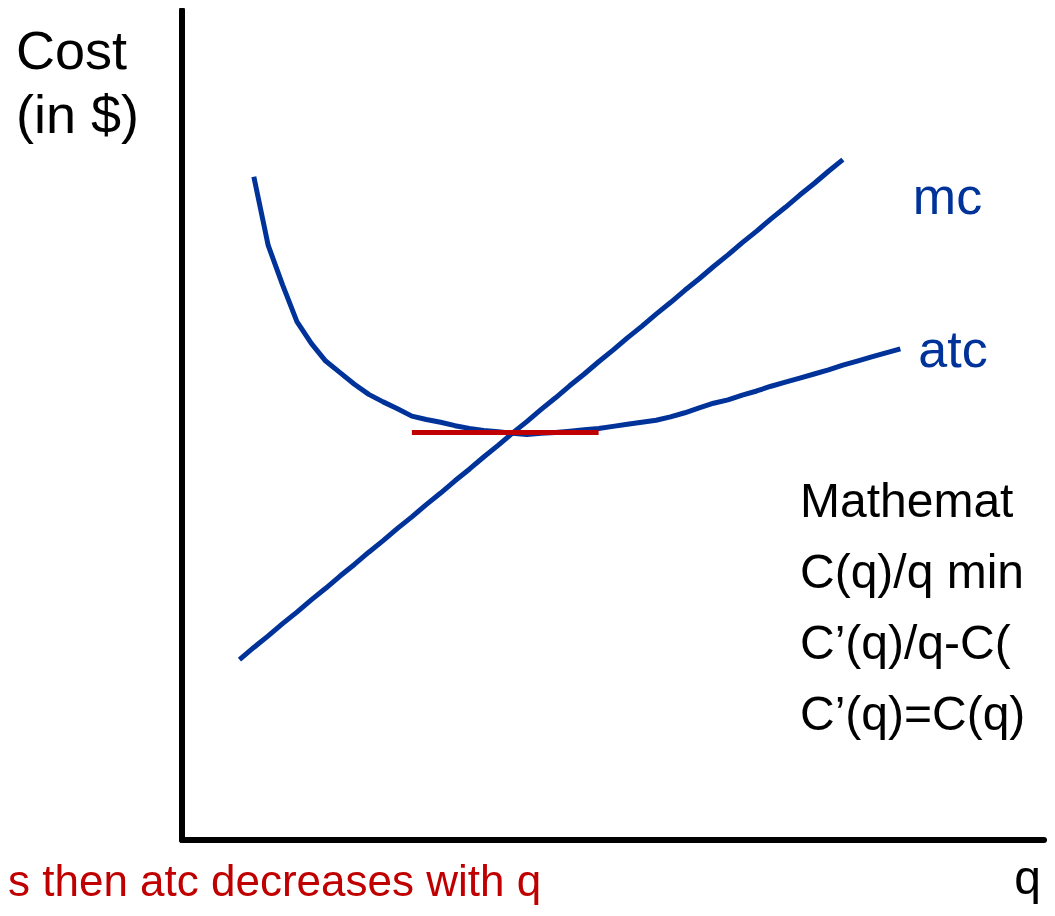  What do you see at coordinates (947, 195) in the screenshot?
I see `series-label: mc` at bounding box center [947, 195].